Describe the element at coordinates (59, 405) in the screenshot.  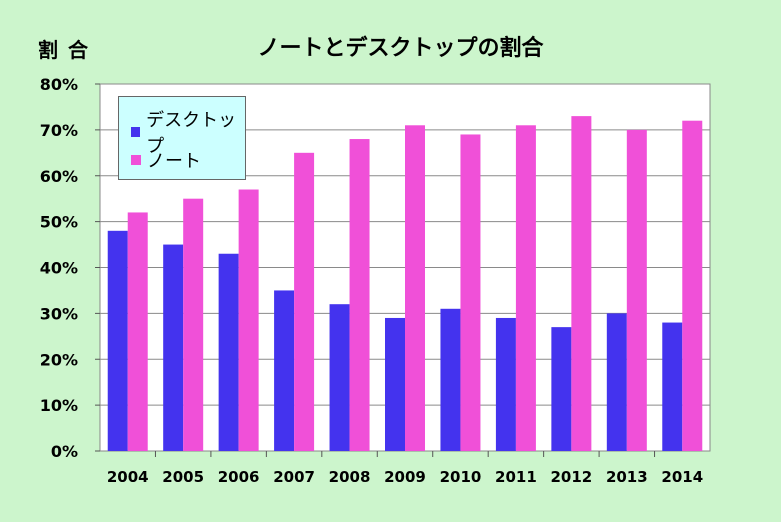
I see `y-tick-label: 10%` at that location.